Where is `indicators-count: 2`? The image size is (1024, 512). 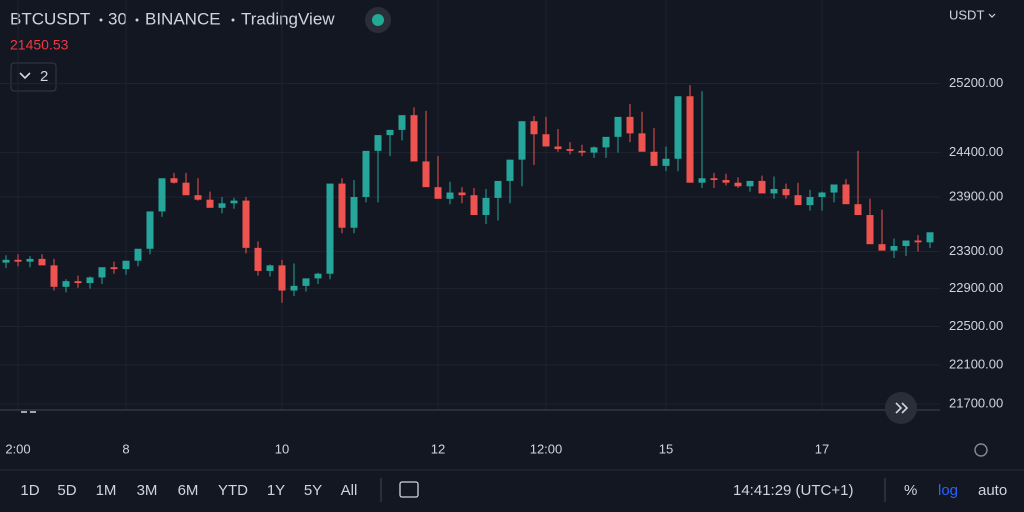
indicators-count: 2 is located at coordinates (44, 76).